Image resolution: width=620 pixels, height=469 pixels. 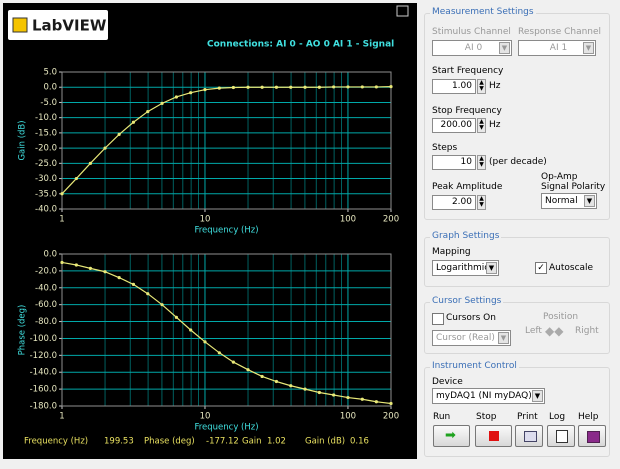 I want to click on button-label: Stop, so click(x=486, y=417).